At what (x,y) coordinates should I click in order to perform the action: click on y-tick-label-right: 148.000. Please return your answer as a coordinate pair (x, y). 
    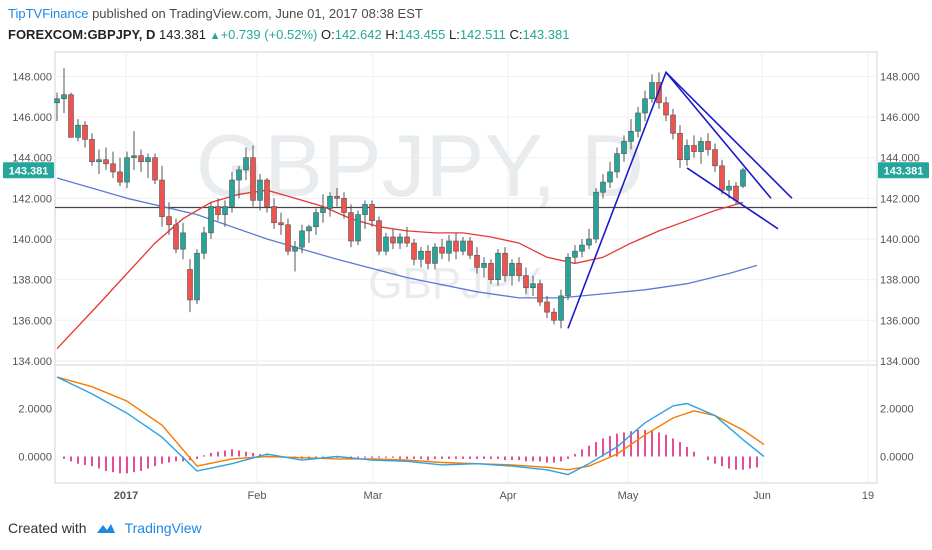
    Looking at the image, I should click on (900, 77).